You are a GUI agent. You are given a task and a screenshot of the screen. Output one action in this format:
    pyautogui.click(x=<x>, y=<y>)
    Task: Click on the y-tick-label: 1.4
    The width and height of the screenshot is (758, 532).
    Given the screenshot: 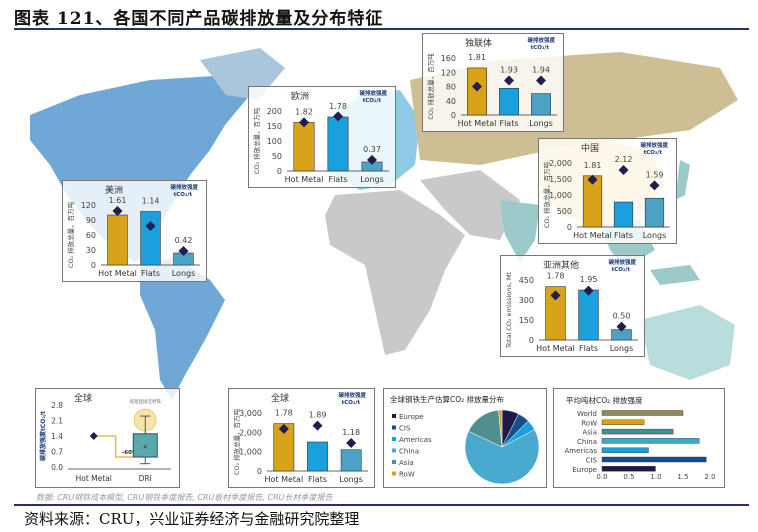 What is the action you would take?
    pyautogui.click(x=57, y=436)
    